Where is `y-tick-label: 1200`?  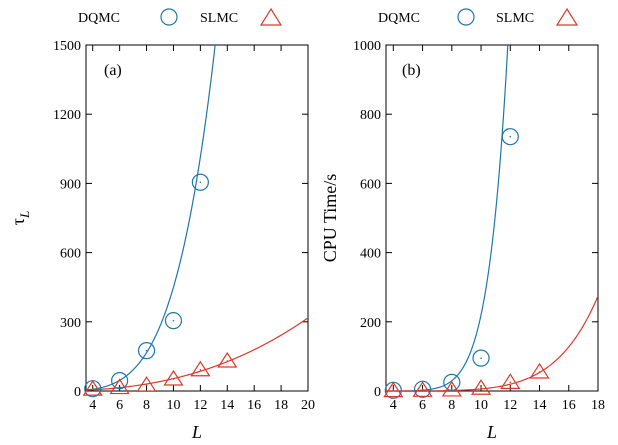 y-tick-label: 1200 is located at coordinates (67, 115).